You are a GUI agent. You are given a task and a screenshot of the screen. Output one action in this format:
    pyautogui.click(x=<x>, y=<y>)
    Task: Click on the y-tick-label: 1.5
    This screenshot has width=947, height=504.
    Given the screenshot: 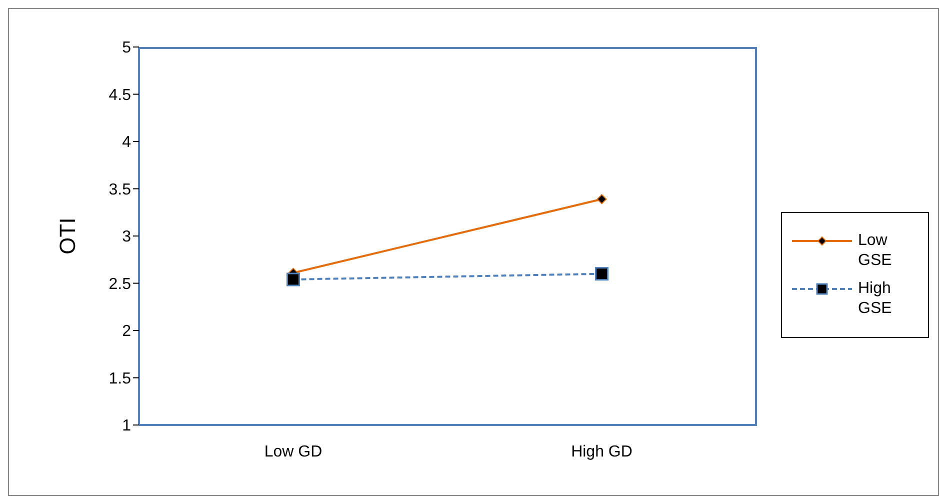 What is the action you would take?
    pyautogui.click(x=120, y=379)
    